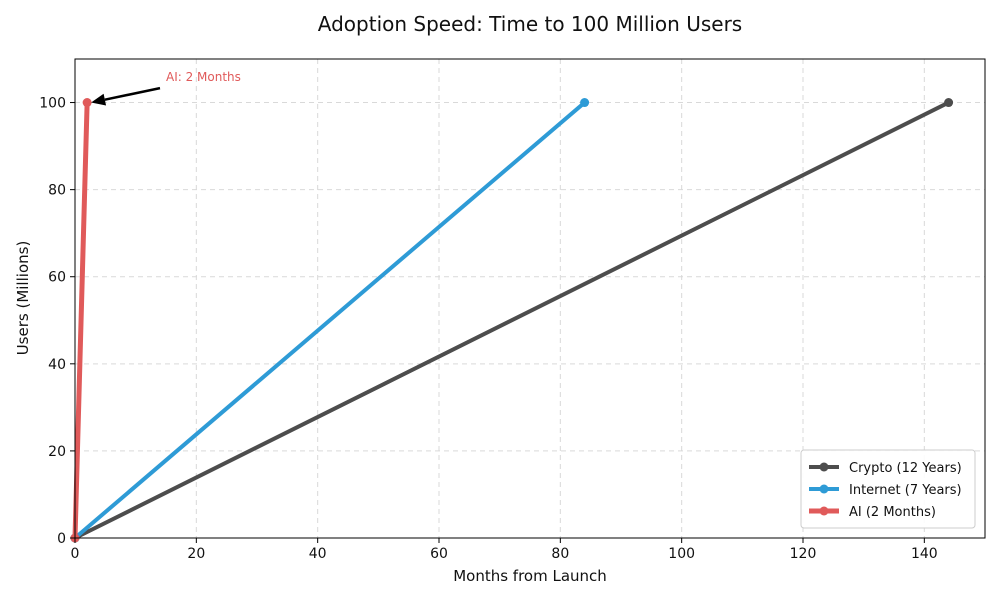  Describe the element at coordinates (166, 88) in the screenshot. I see `annotations: AI: 2 Months` at that location.